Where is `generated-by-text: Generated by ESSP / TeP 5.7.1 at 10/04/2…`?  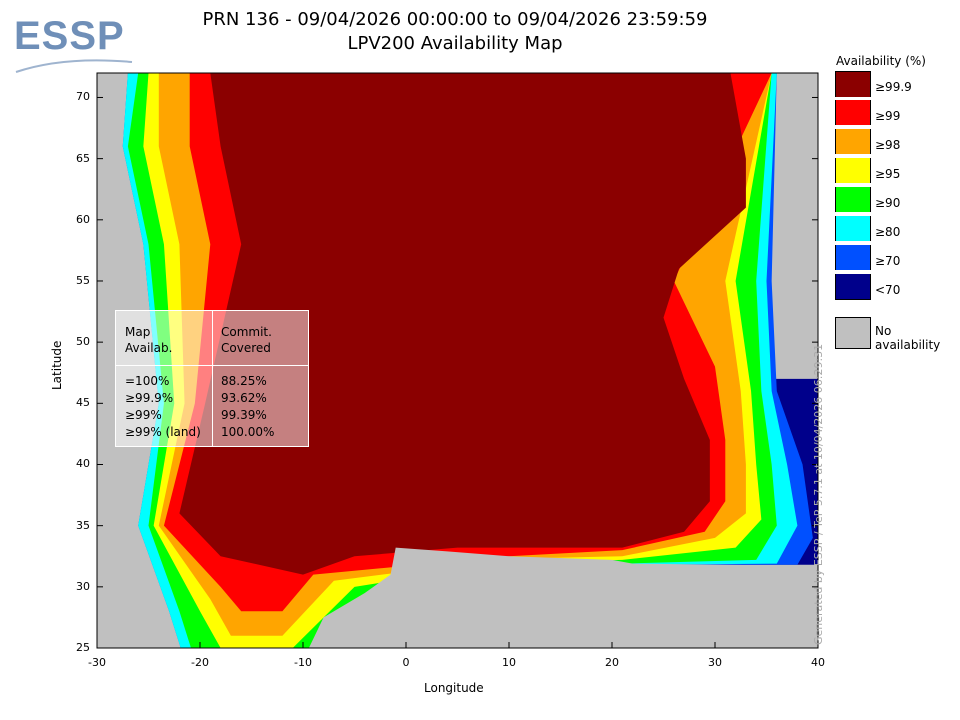
generated-by-text: Generated by ESSP / TeP 5.7.1 at 10/04/2… is located at coordinates (818, 494).